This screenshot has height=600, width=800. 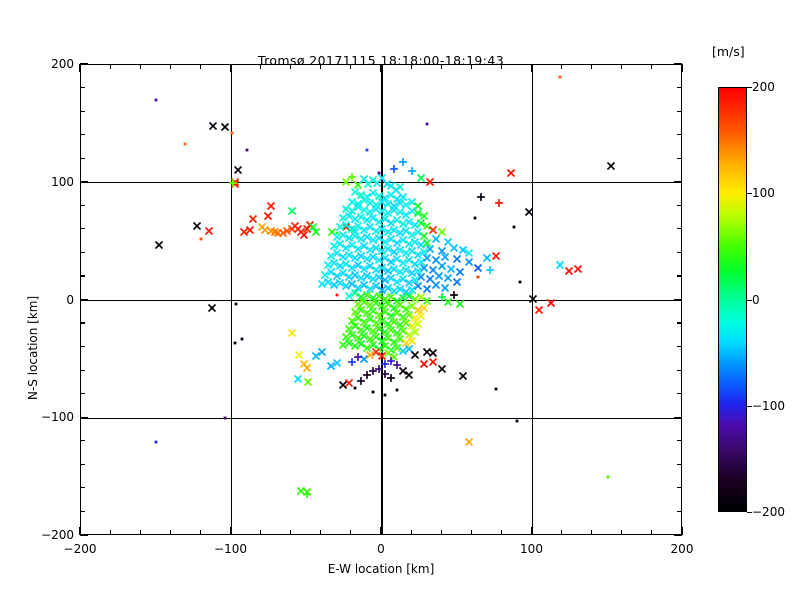 I want to click on y-tick-label: 200, so click(x=62, y=64).